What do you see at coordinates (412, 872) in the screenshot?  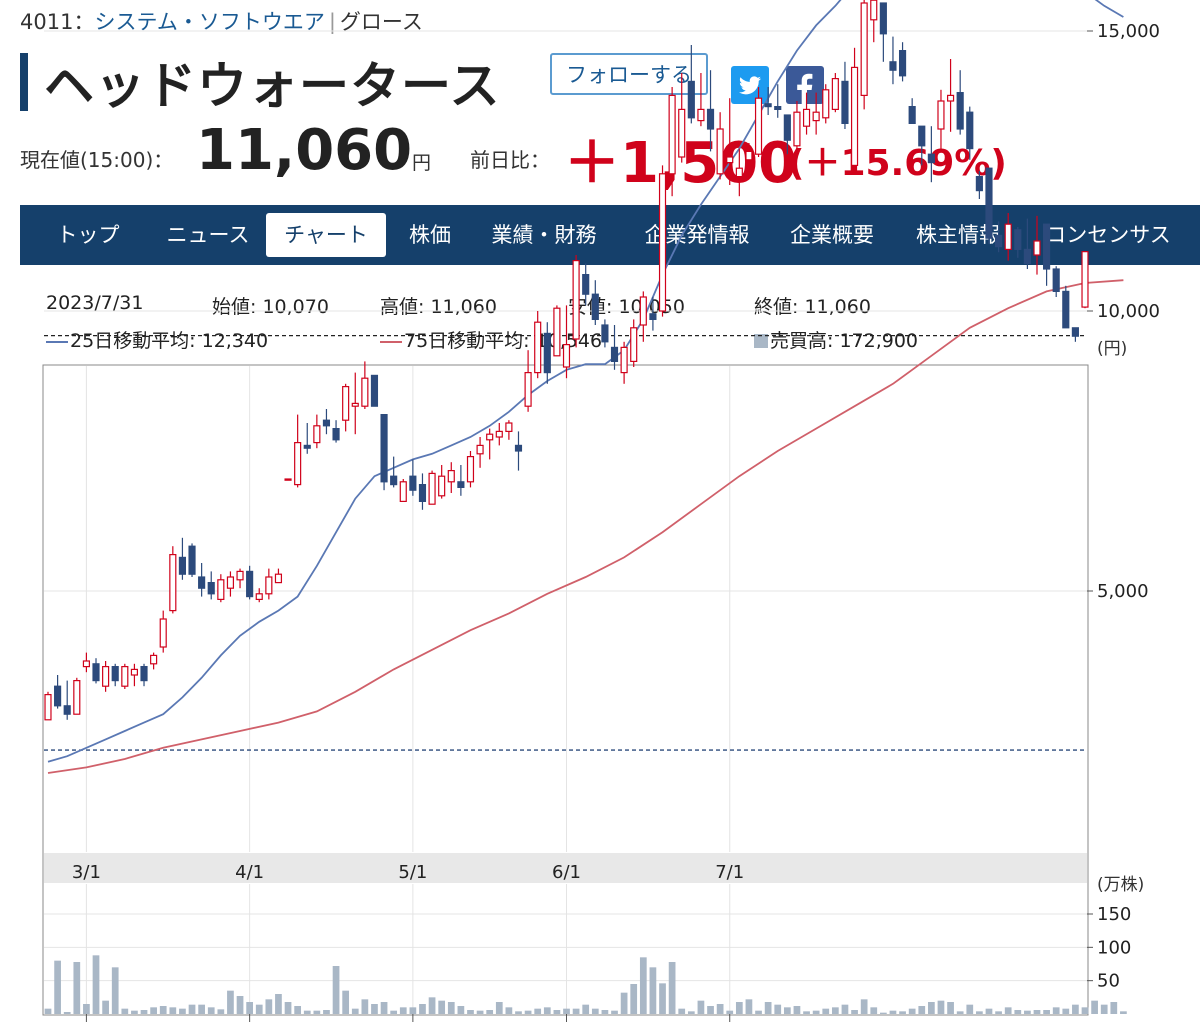 I see `date-tick-label: 5/1` at bounding box center [412, 872].